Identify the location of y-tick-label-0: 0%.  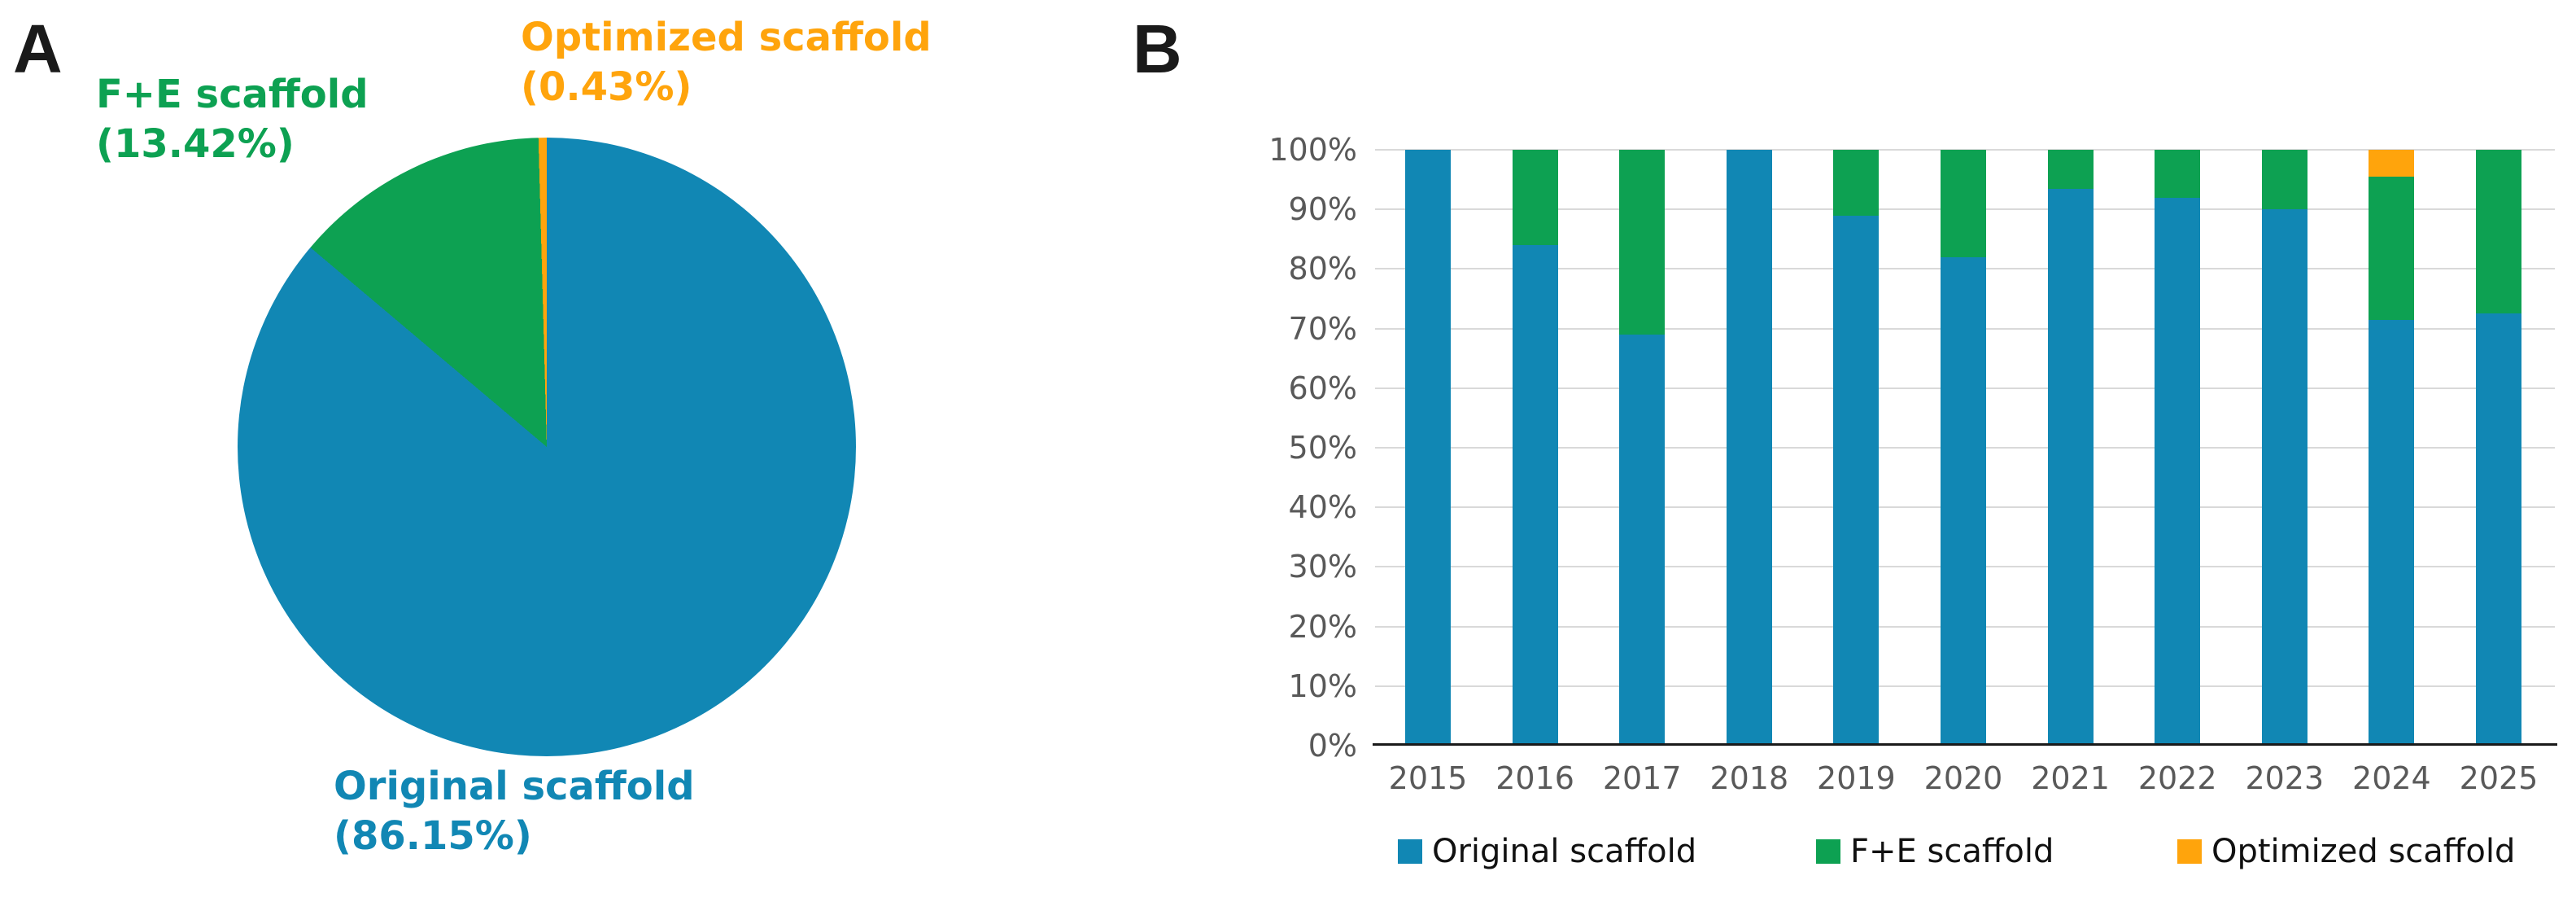
(1332, 746).